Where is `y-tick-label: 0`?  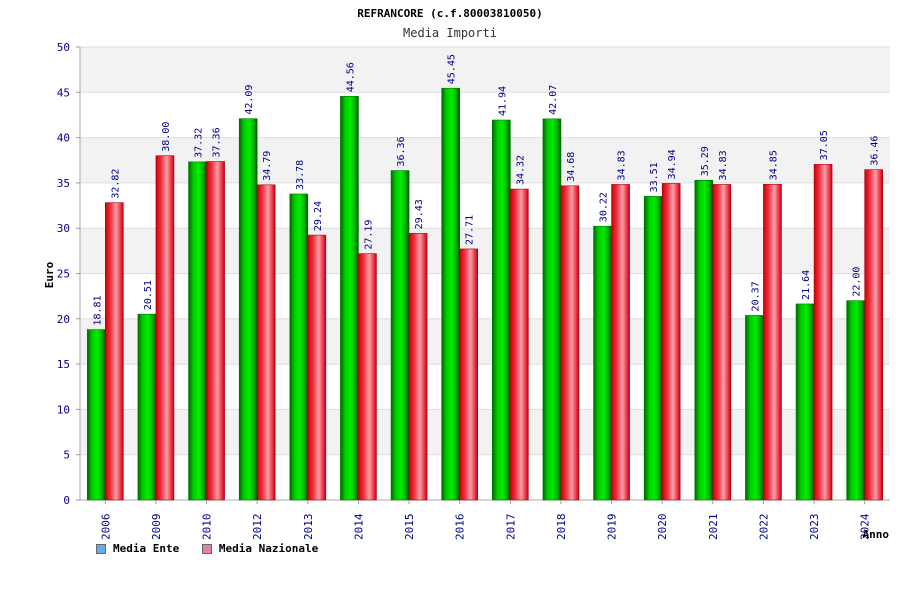
y-tick-label: 0 is located at coordinates (66, 500).